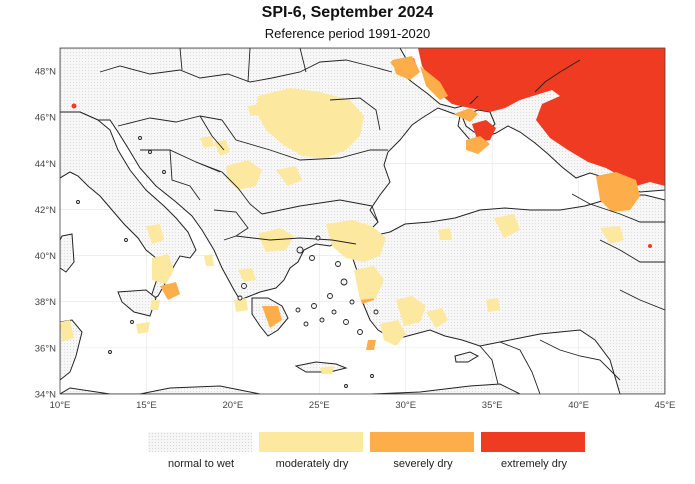 This screenshot has height=484, width=695. What do you see at coordinates (347, 12) in the screenshot?
I see `map-title: SPI-6, September 2024` at bounding box center [347, 12].